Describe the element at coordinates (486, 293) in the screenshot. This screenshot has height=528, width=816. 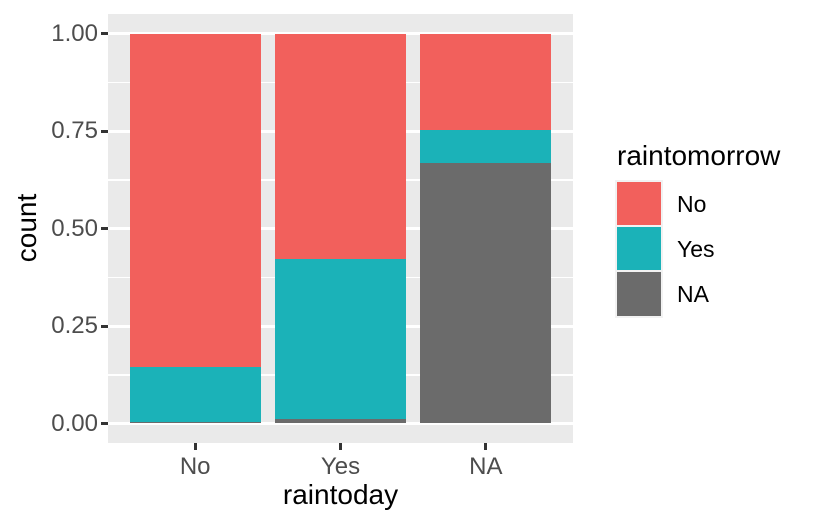
I see `bar-NA-segment-NA` at that location.